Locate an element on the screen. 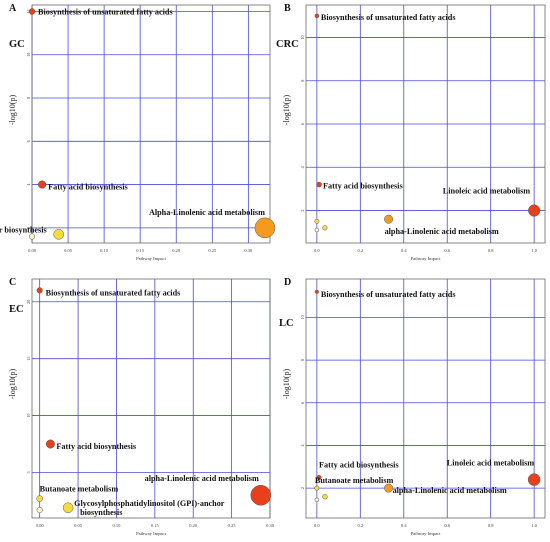 The height and width of the screenshot is (542, 550). y-tick-label: 20 is located at coordinates (28, 302).